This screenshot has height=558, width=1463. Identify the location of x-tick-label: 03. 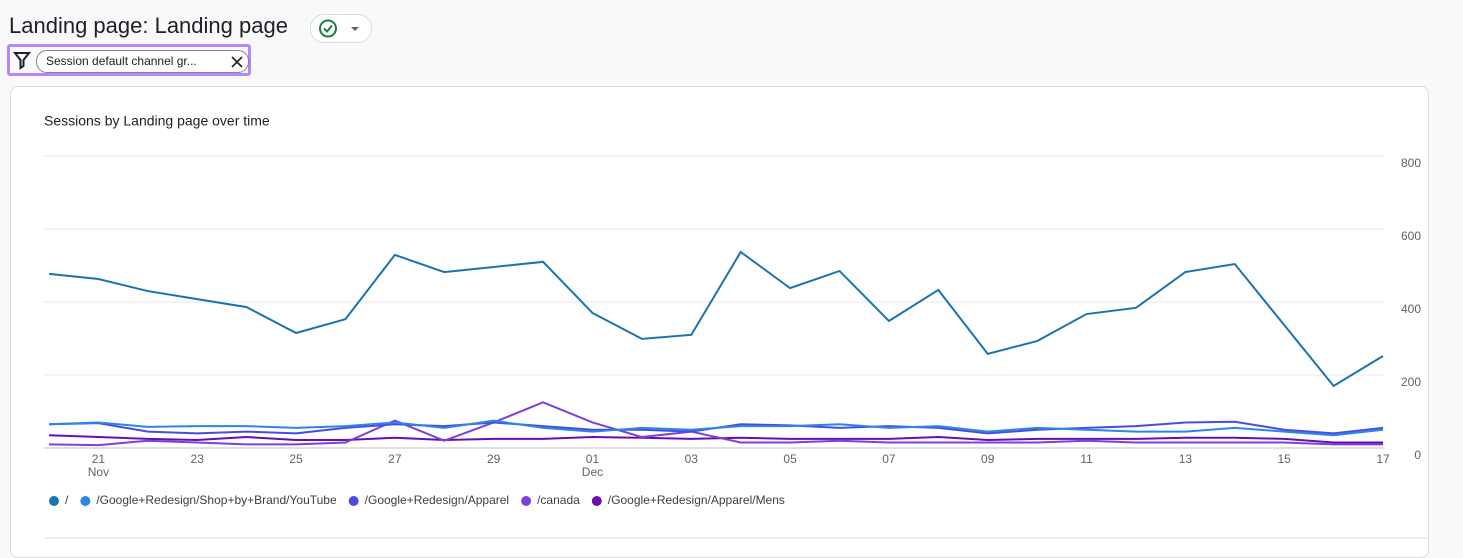
(692, 459).